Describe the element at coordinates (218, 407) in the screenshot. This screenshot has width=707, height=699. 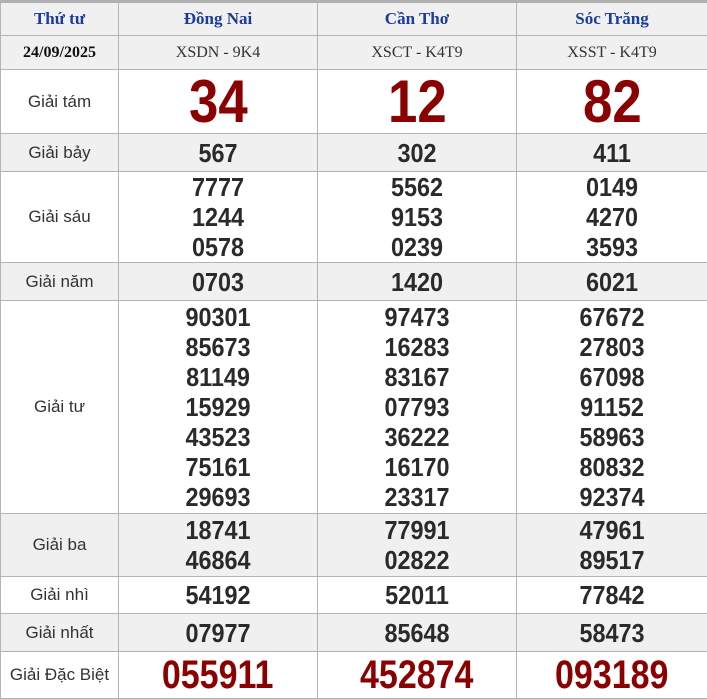
I see `prize-number: 15929` at that location.